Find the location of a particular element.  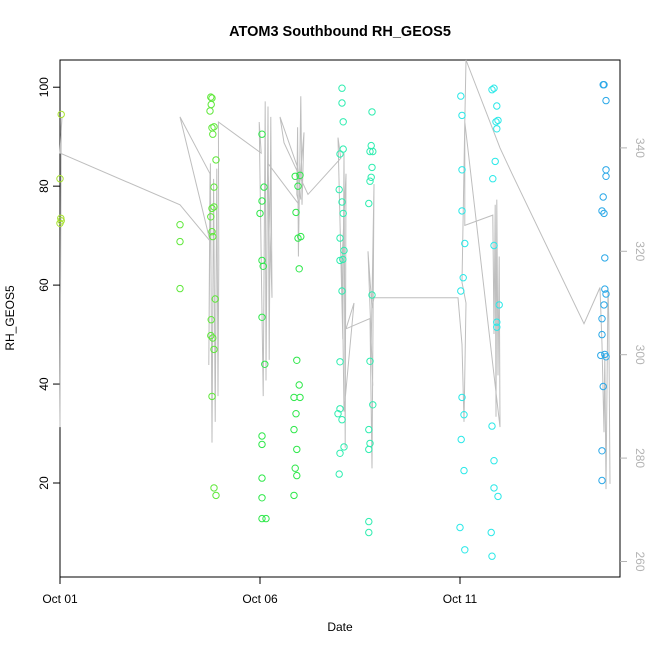

y-tick-label: 100 is located at coordinates (44, 87).